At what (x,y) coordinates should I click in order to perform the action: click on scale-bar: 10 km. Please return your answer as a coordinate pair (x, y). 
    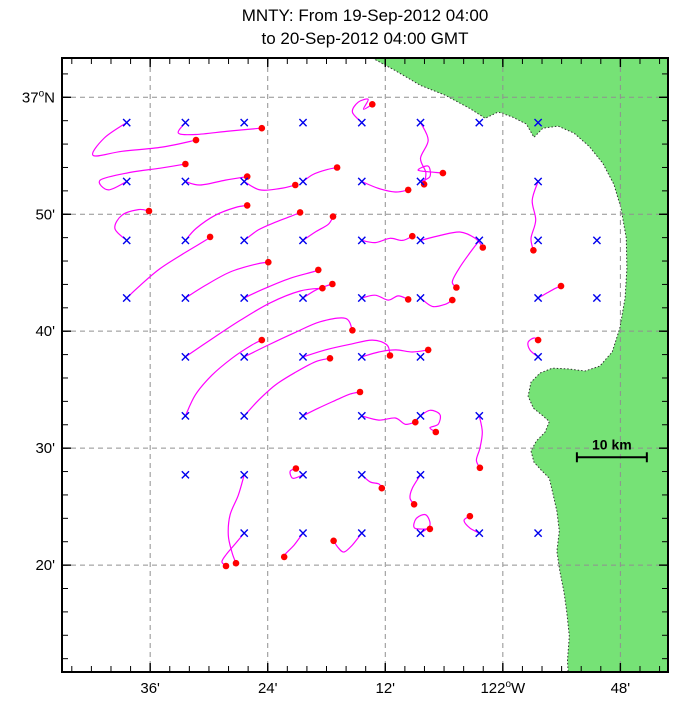
    Looking at the image, I should click on (611, 449).